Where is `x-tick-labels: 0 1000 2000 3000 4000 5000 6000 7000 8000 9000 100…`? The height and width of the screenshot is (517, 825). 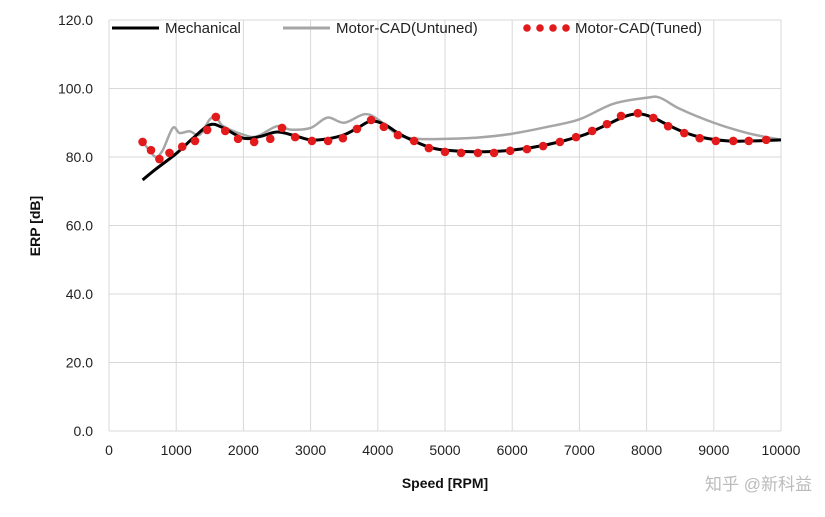
x-tick-labels: 0 1000 2000 3000 4000 5000 6000 7000 8000 9000 100… is located at coordinates (453, 450).